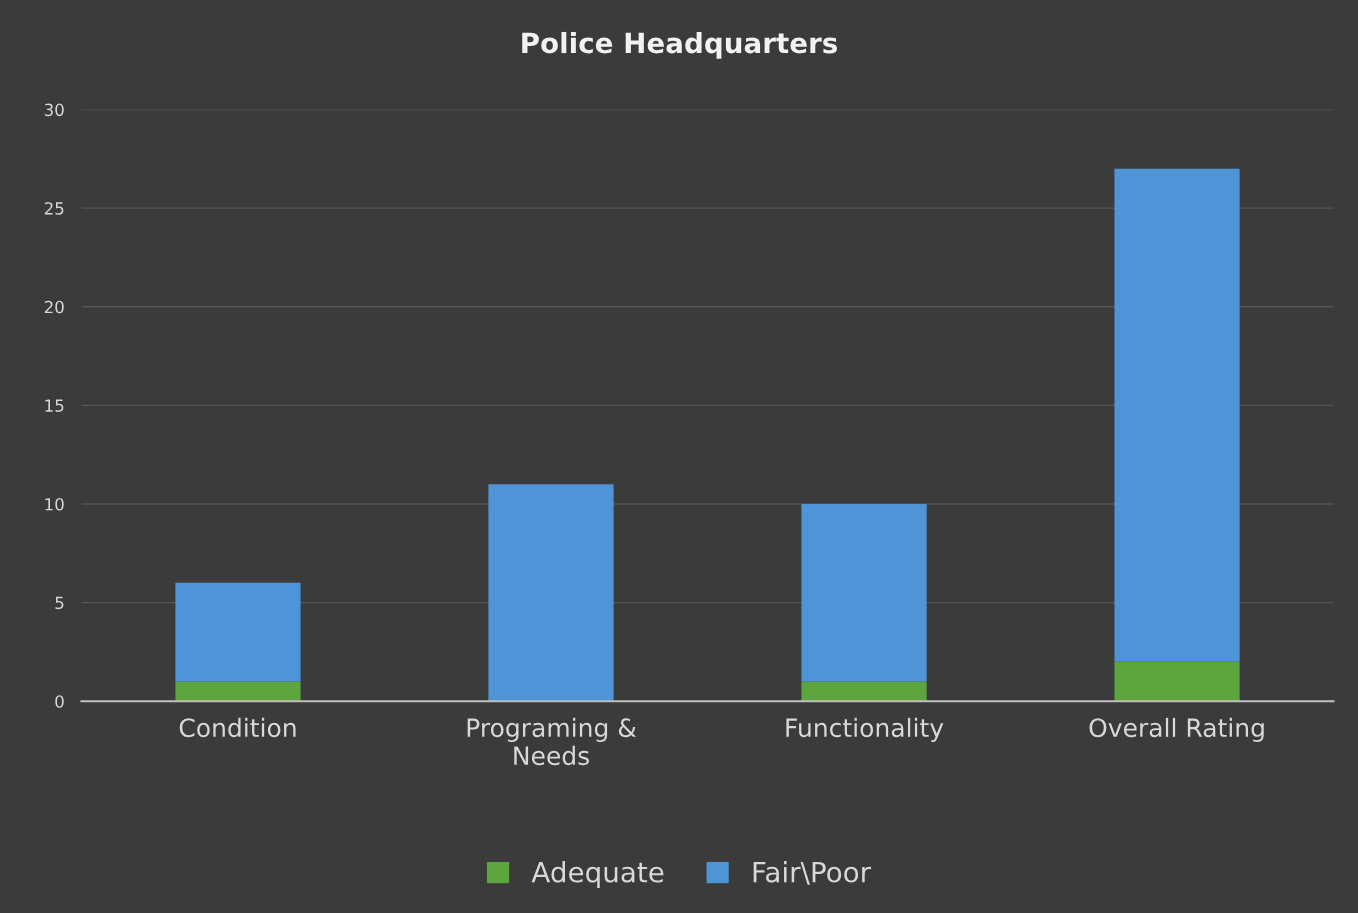  What do you see at coordinates (679, 45) in the screenshot?
I see `chart-title: Police Headquarters` at bounding box center [679, 45].